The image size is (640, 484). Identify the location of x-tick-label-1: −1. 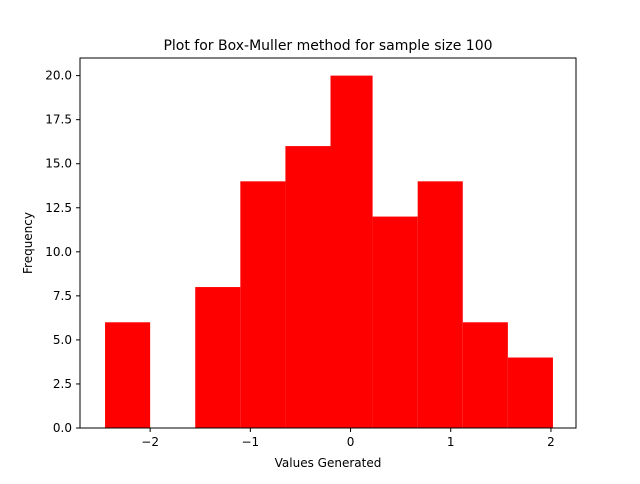
(250, 442).